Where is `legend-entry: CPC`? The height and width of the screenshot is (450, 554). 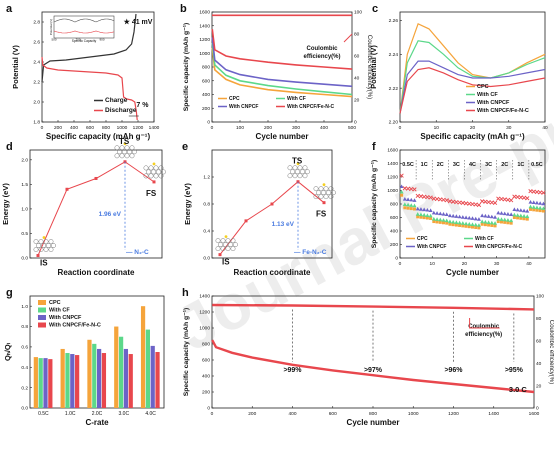
legend-entry: CPC is located at coordinates (234, 99).